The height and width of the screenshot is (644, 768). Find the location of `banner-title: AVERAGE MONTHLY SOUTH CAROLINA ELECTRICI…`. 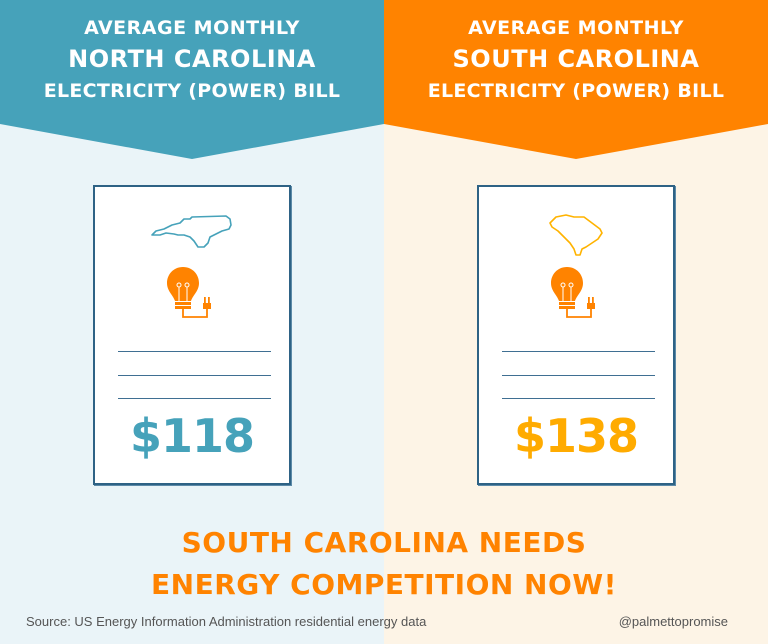

banner-title: AVERAGE MONTHLY SOUTH CAROLINA ELECTRICI… is located at coordinates (576, 60).